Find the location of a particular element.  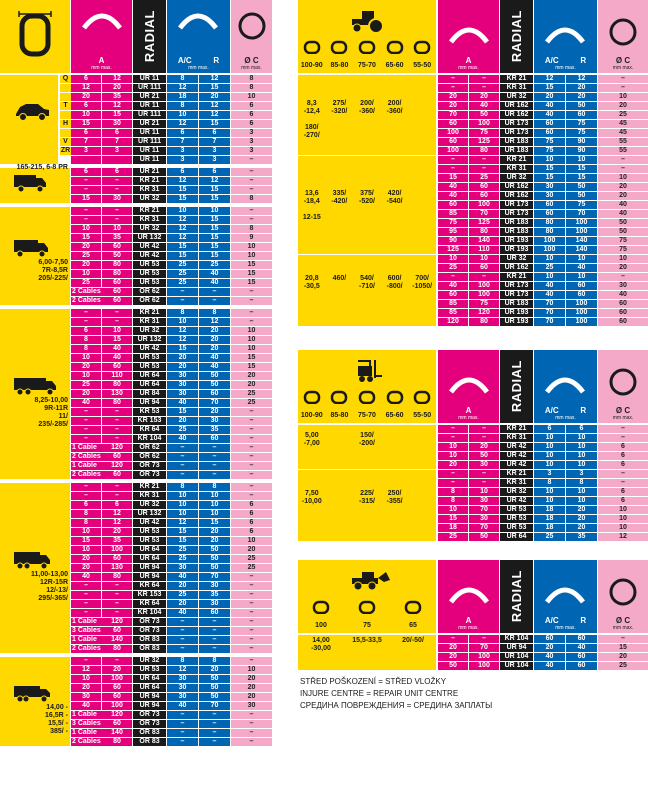

tire-size-range: 225/ -315/ is located at coordinates (367, 497).